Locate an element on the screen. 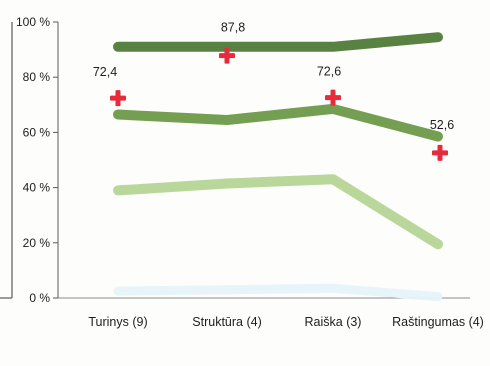 This screenshot has height=366, width=490. x-tick-label: Turinys (9) is located at coordinates (117, 322).